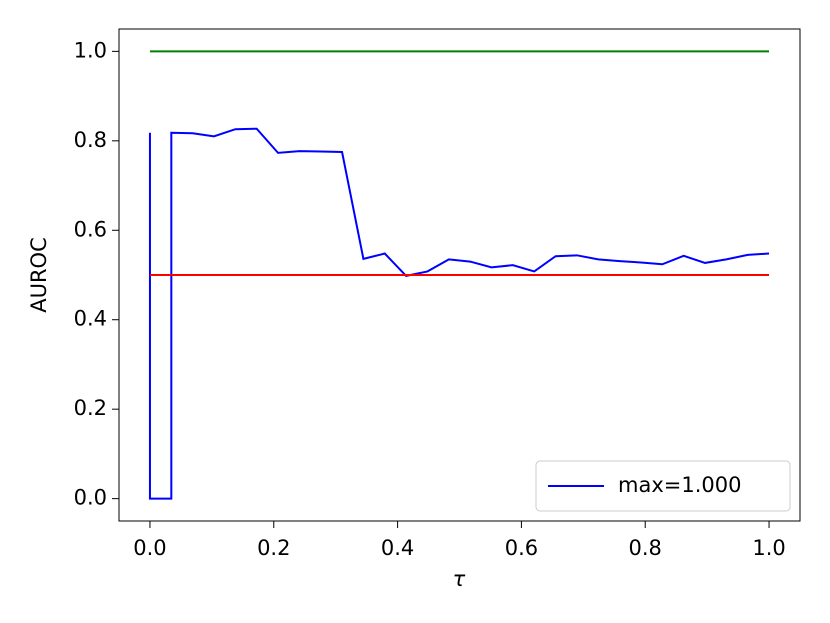 The width and height of the screenshot is (830, 623). Describe the element at coordinates (90, 319) in the screenshot. I see `y-tick-label: 0.4` at that location.